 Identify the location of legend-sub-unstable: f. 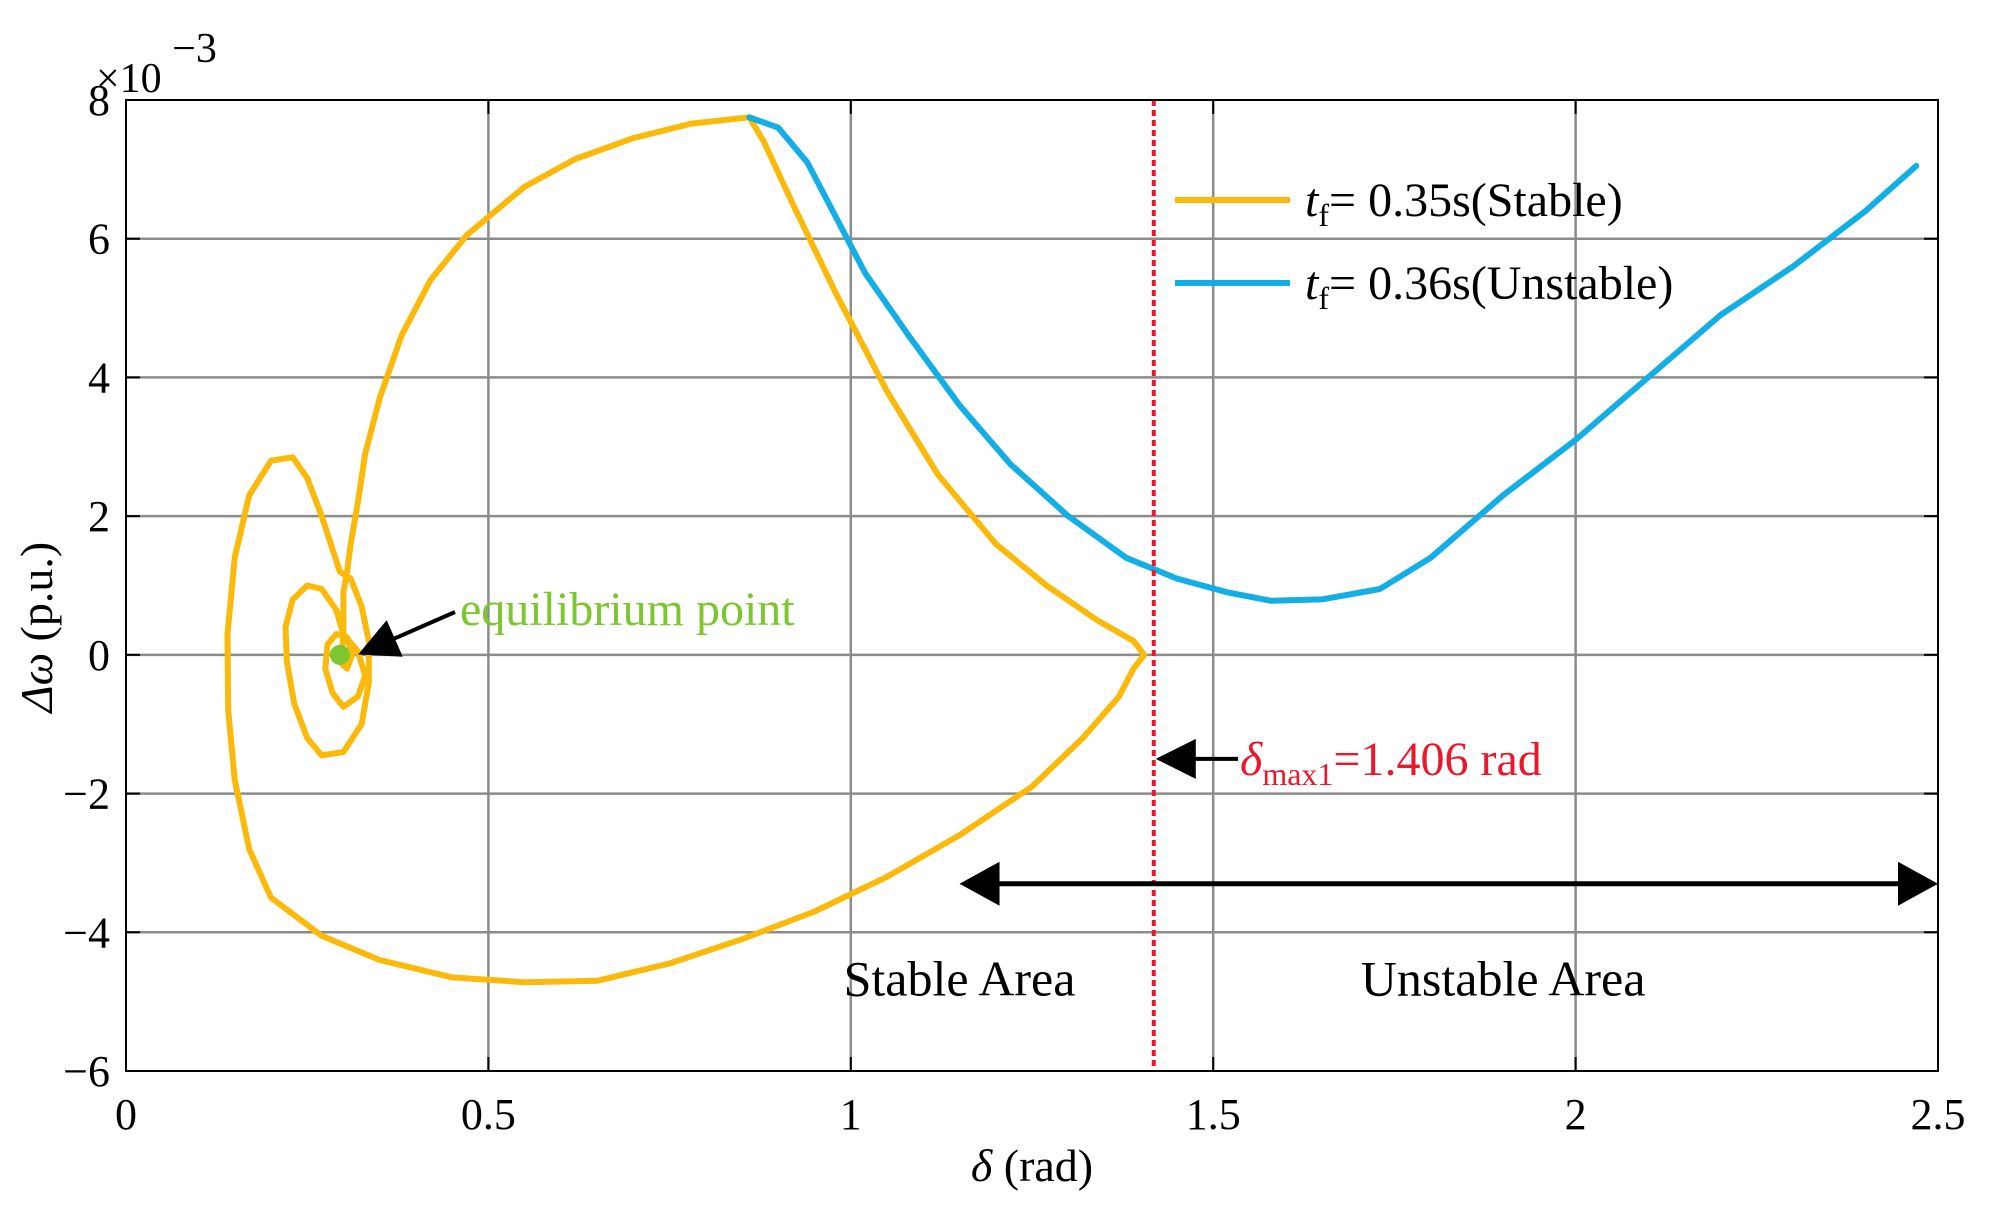
(1323, 298).